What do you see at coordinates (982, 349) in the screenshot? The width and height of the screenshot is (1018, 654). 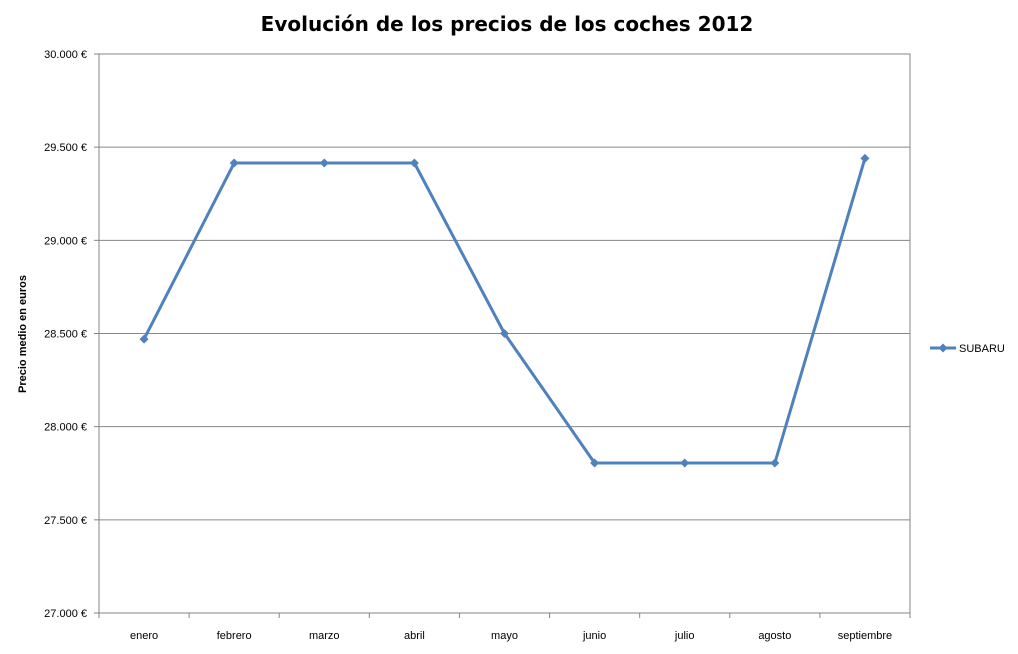 I see `legend-label: SUBARU` at bounding box center [982, 349].